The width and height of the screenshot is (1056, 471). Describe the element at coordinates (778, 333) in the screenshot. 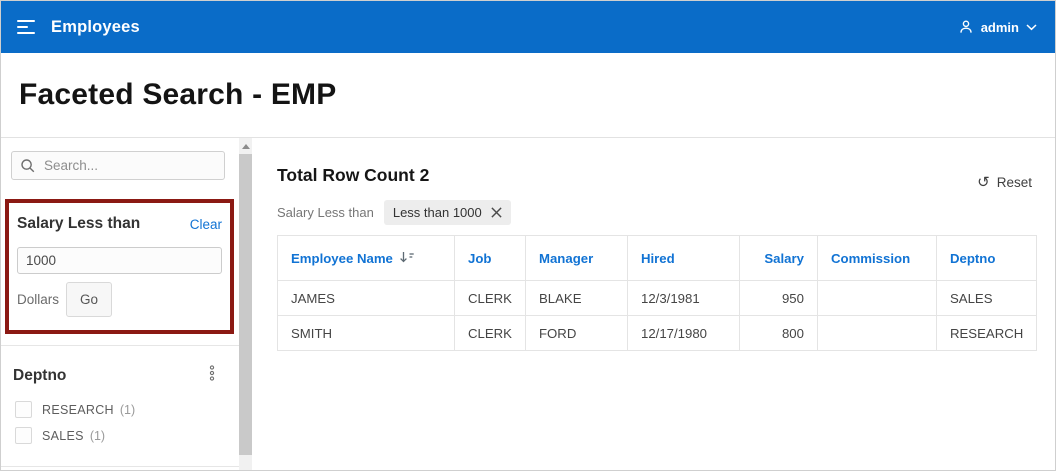

I see `table-cell: 800` at that location.